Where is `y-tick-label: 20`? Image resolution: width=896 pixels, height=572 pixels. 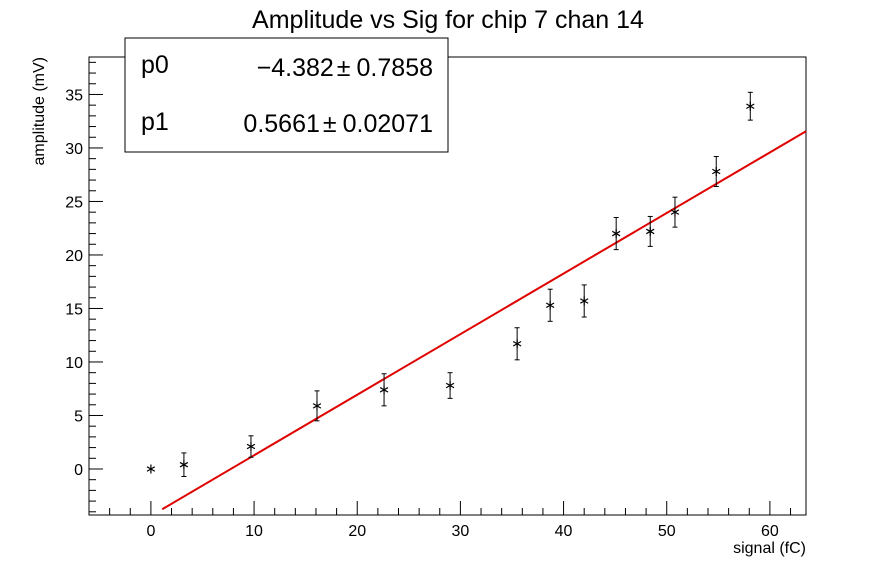
y-tick-label: 20 is located at coordinates (74, 256).